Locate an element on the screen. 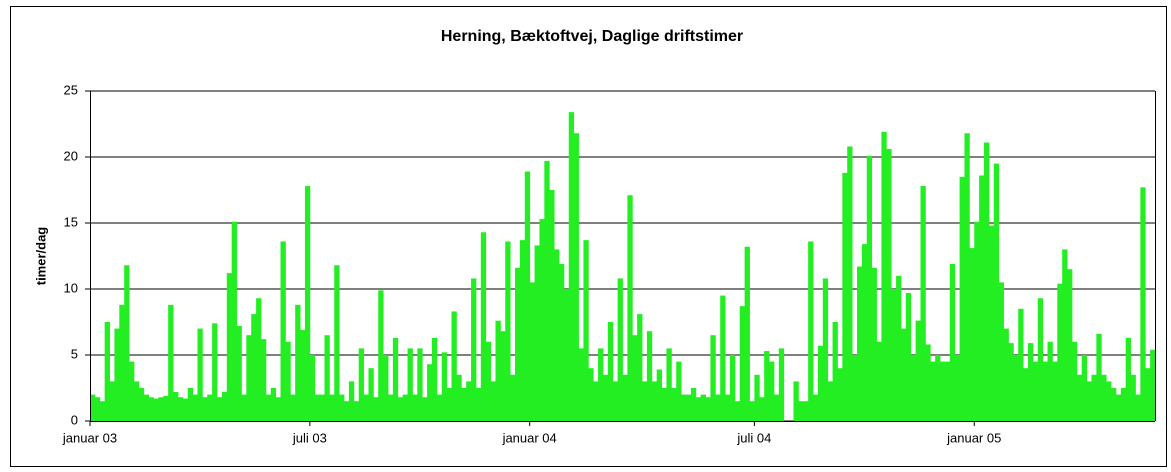  y-axis-label: timer/dag is located at coordinates (40, 256).